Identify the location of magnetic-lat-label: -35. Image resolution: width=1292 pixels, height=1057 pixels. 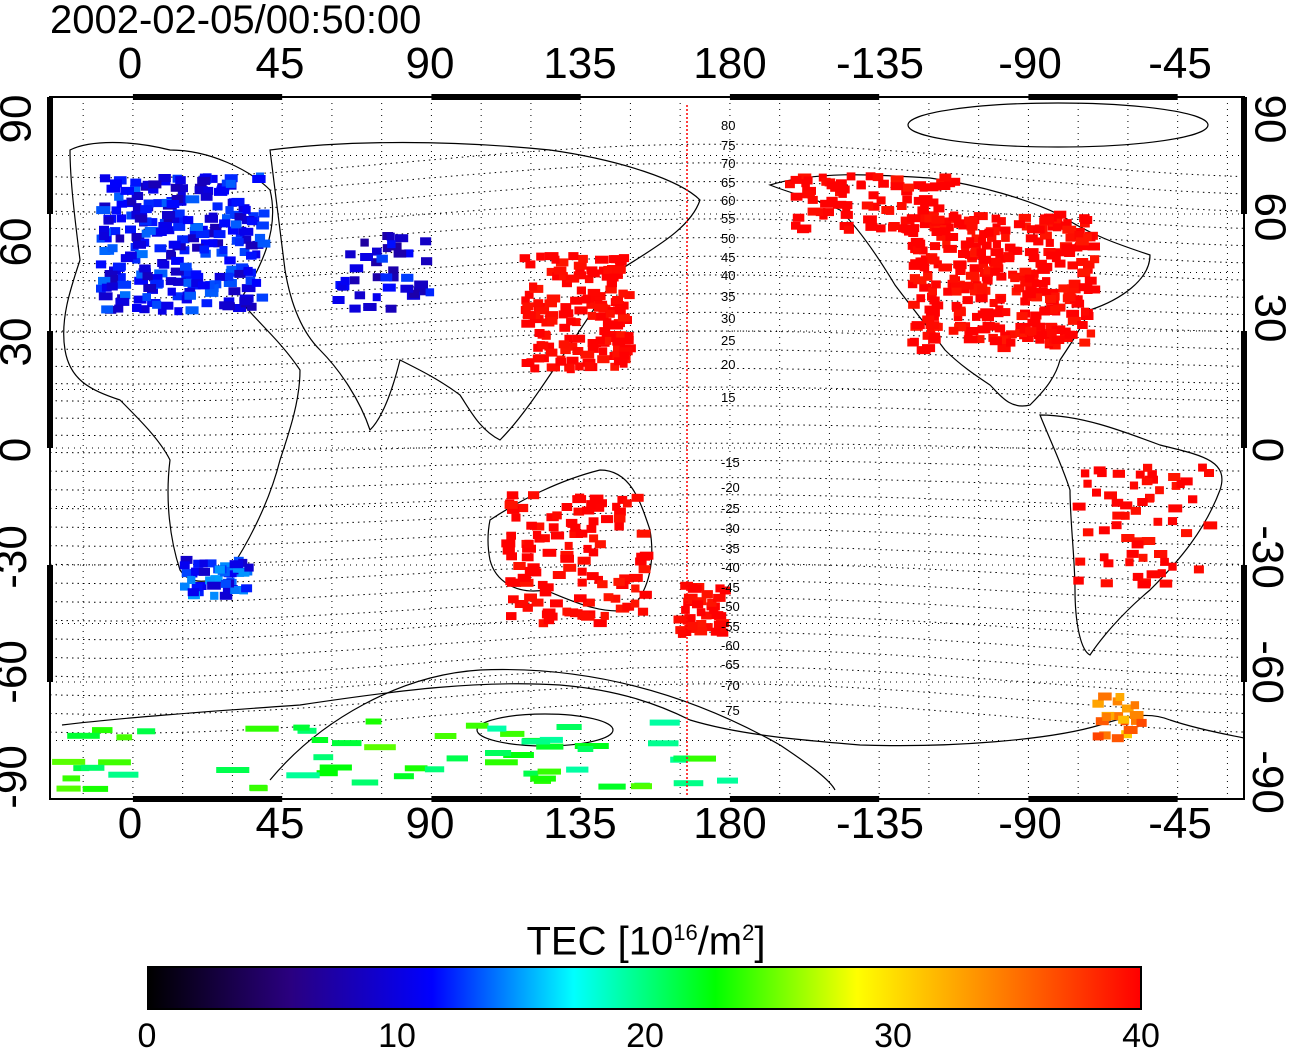
(730, 548).